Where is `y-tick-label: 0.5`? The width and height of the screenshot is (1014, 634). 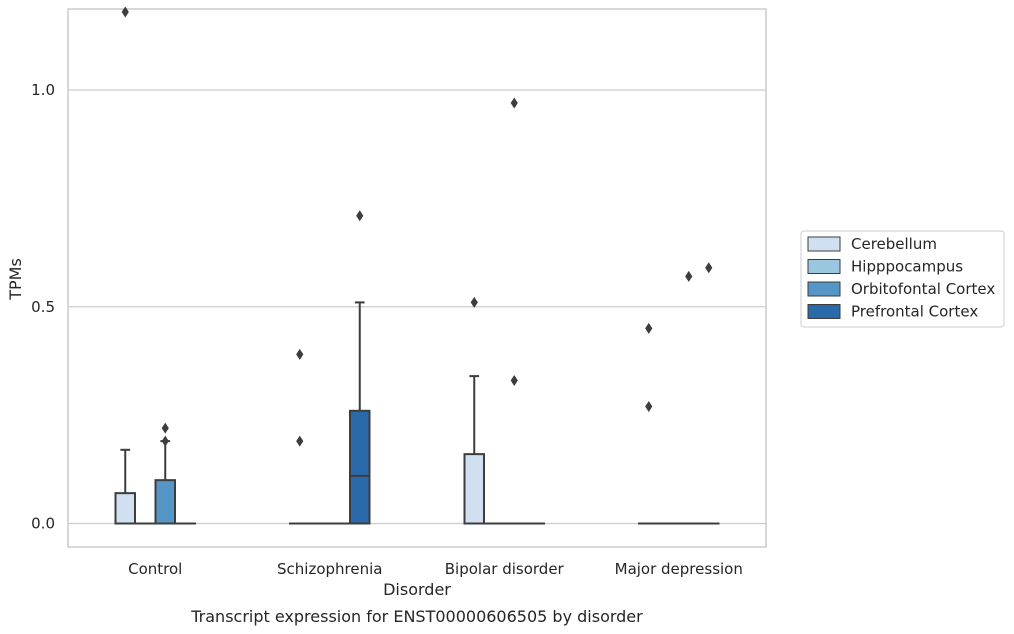 y-tick-label: 0.5 is located at coordinates (43, 307).